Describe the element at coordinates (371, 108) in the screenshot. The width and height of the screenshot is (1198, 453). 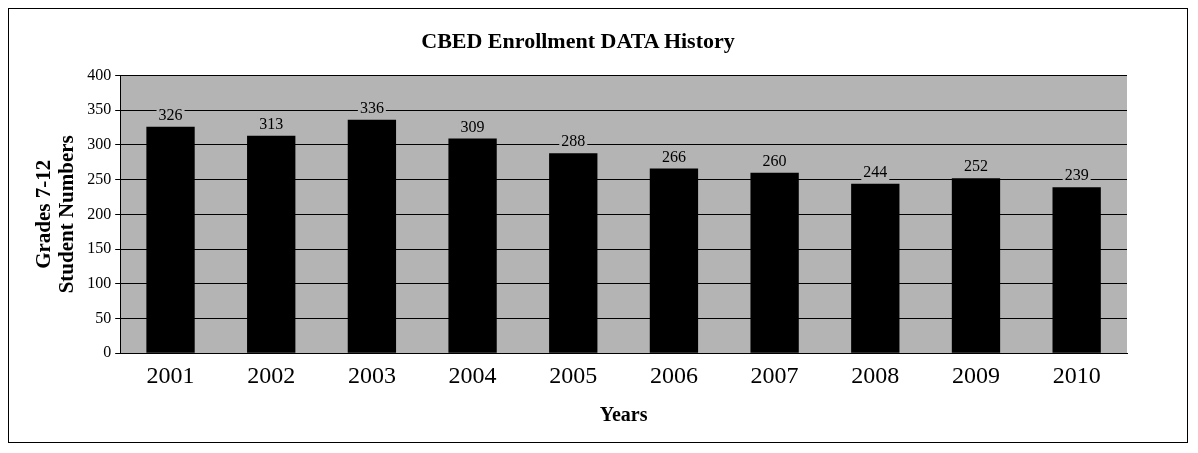
I see `data-label: 336` at that location.